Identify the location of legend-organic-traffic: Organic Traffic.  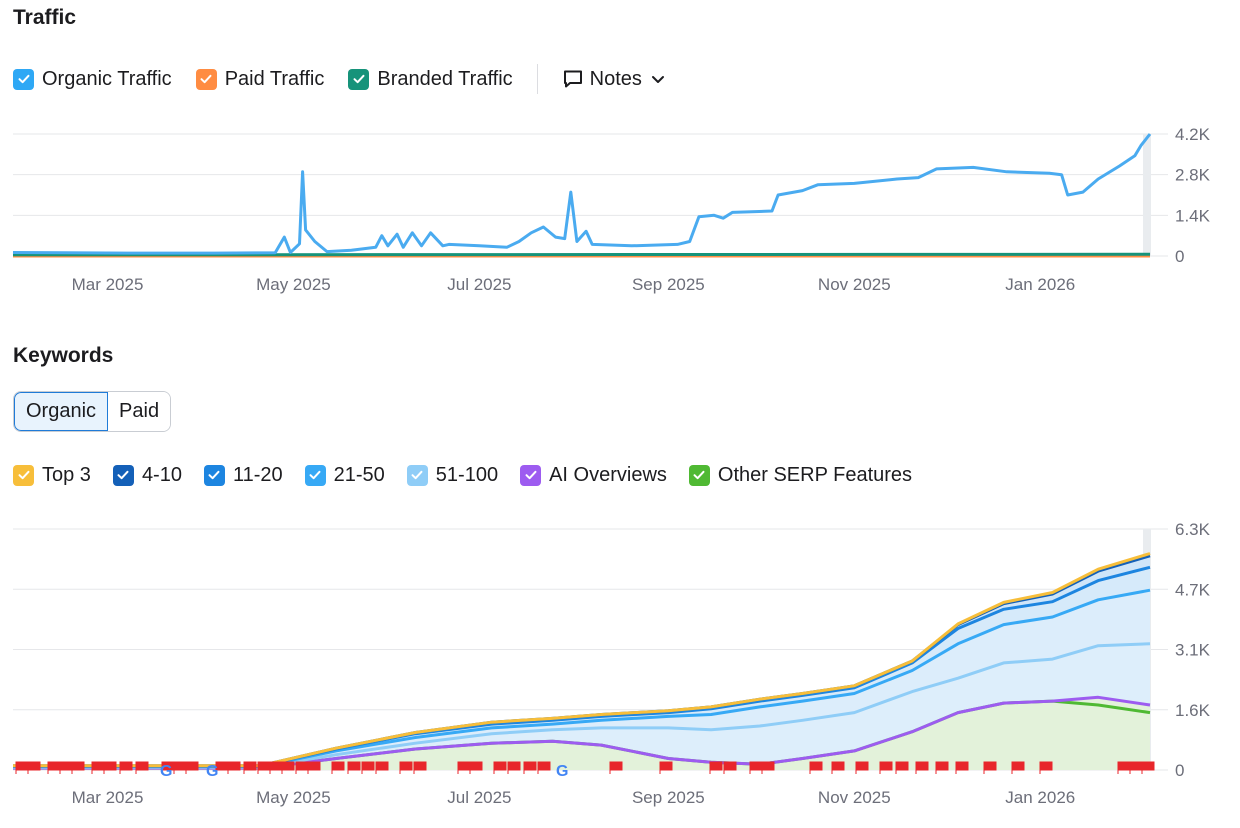
(92, 79).